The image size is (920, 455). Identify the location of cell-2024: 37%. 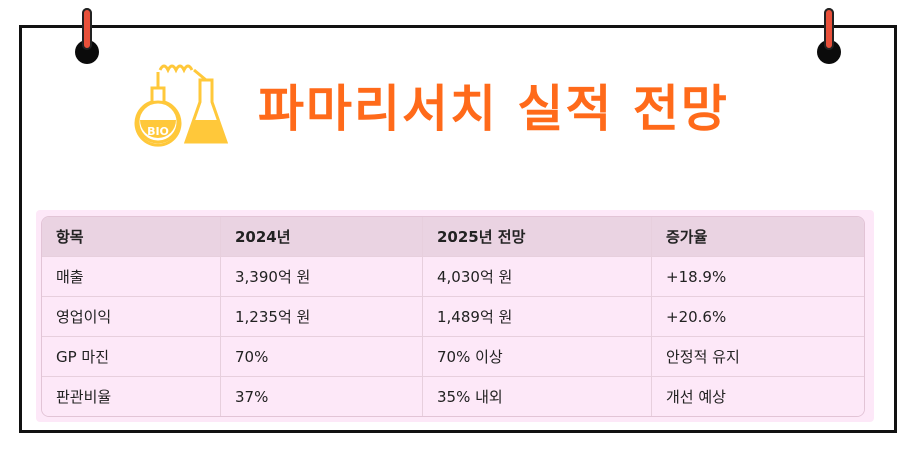
(322, 396).